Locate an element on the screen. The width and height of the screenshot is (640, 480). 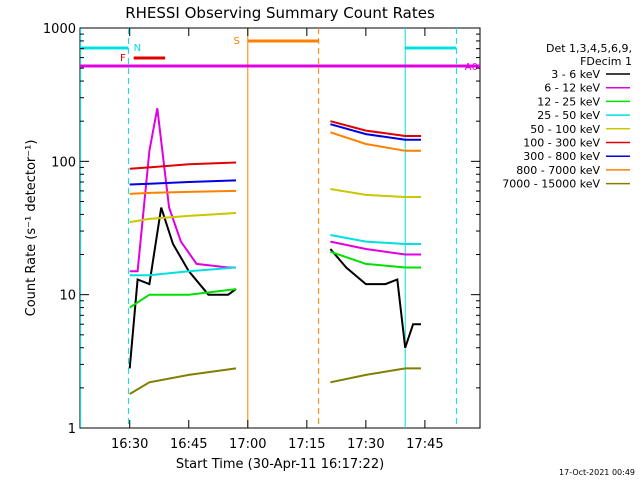
chart-title: RHESSI Observing Summary Count Rates is located at coordinates (280, 13).